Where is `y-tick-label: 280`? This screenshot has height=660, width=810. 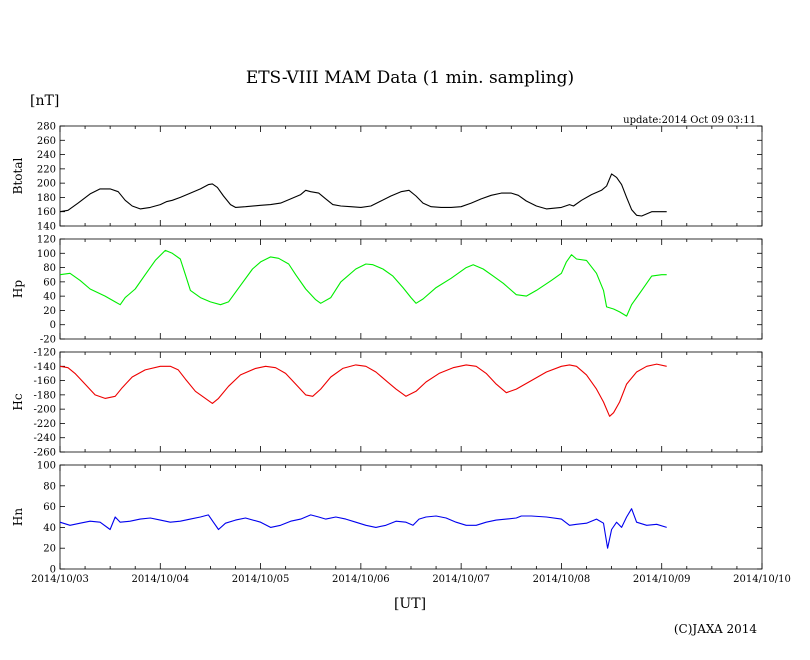 y-tick-label: 280 is located at coordinates (46, 127).